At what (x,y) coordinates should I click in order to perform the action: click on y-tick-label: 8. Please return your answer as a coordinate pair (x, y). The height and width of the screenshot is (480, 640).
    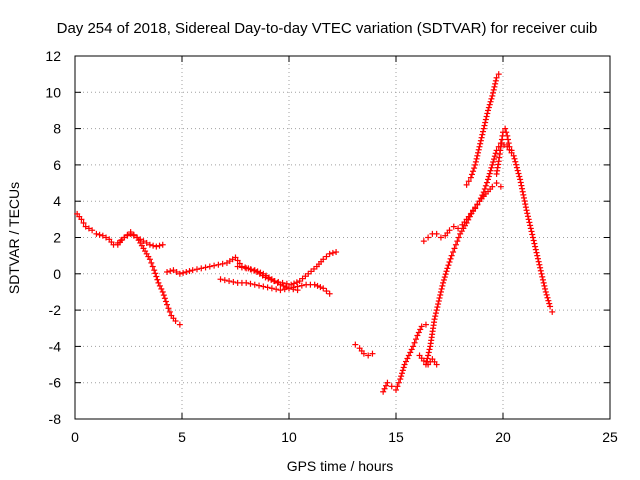
    Looking at the image, I should click on (57, 129).